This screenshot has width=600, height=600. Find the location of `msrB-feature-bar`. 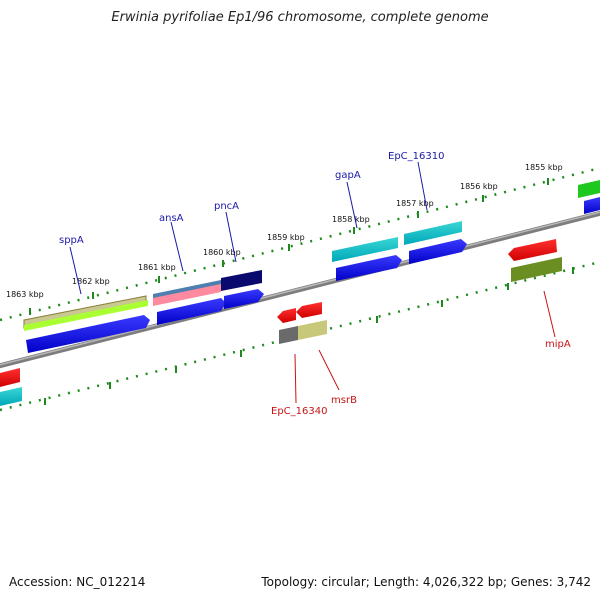

msrB-feature-bar is located at coordinates (312, 330).